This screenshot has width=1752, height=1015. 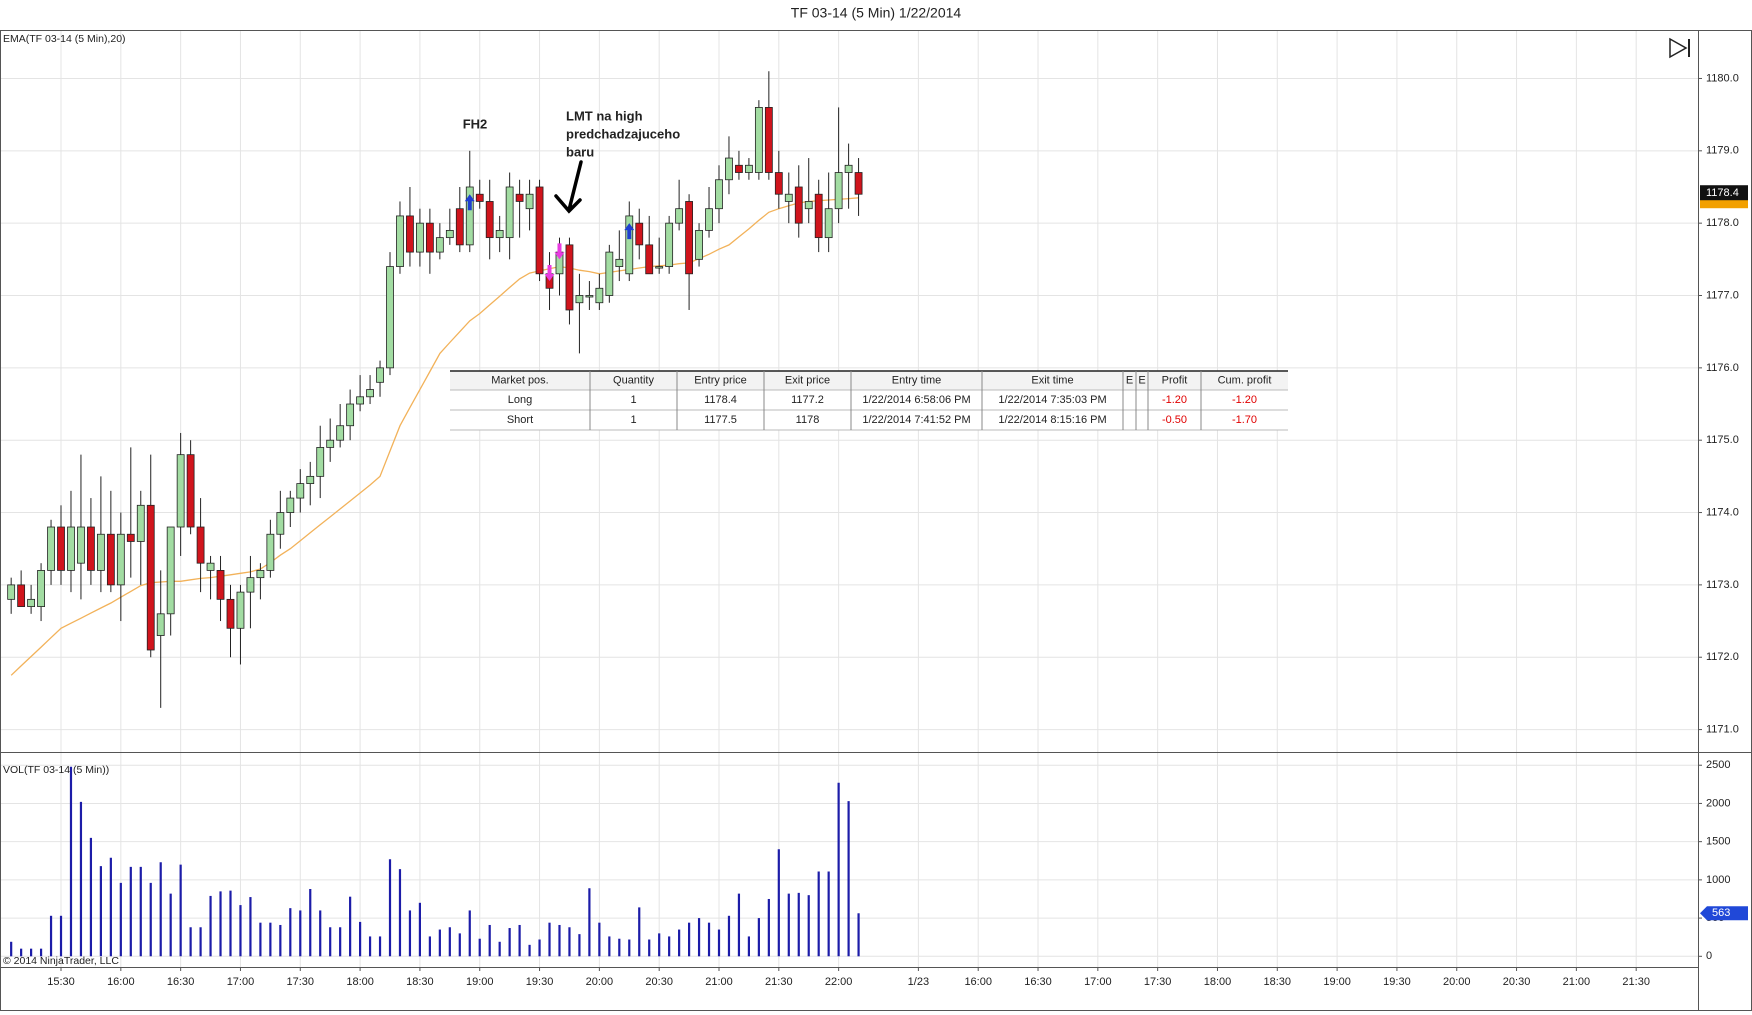 What do you see at coordinates (540, 982) in the screenshot?
I see `x-tick-label: 19:30` at bounding box center [540, 982].